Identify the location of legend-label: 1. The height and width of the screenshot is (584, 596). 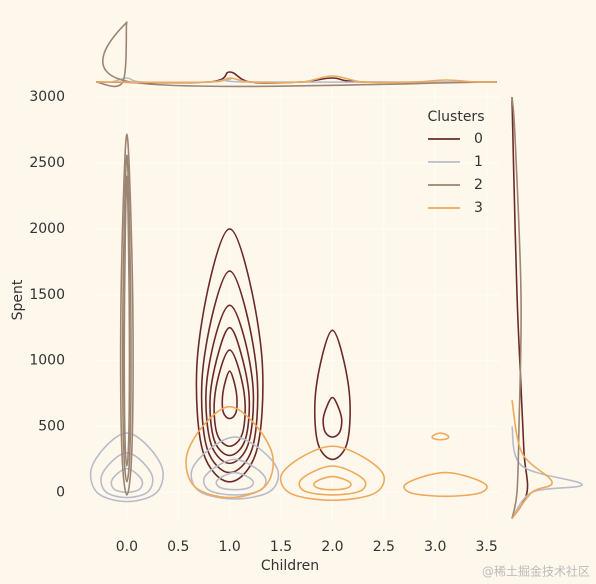
(478, 162).